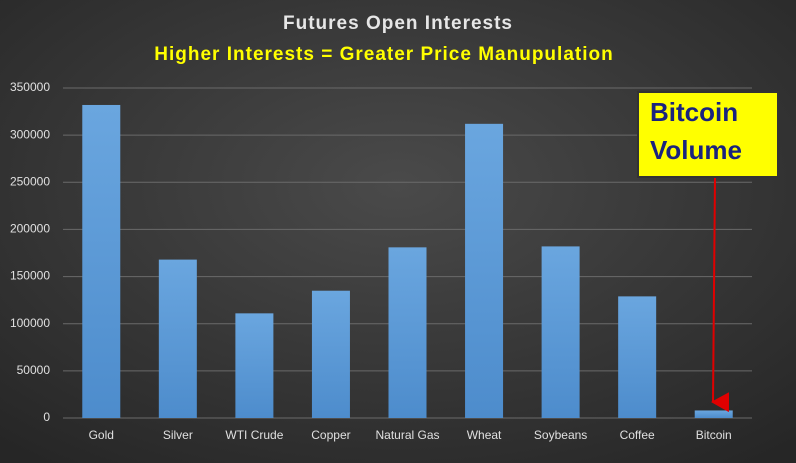 This screenshot has height=463, width=796. Describe the element at coordinates (30, 87) in the screenshot. I see `y-tick-label: 350000` at that location.